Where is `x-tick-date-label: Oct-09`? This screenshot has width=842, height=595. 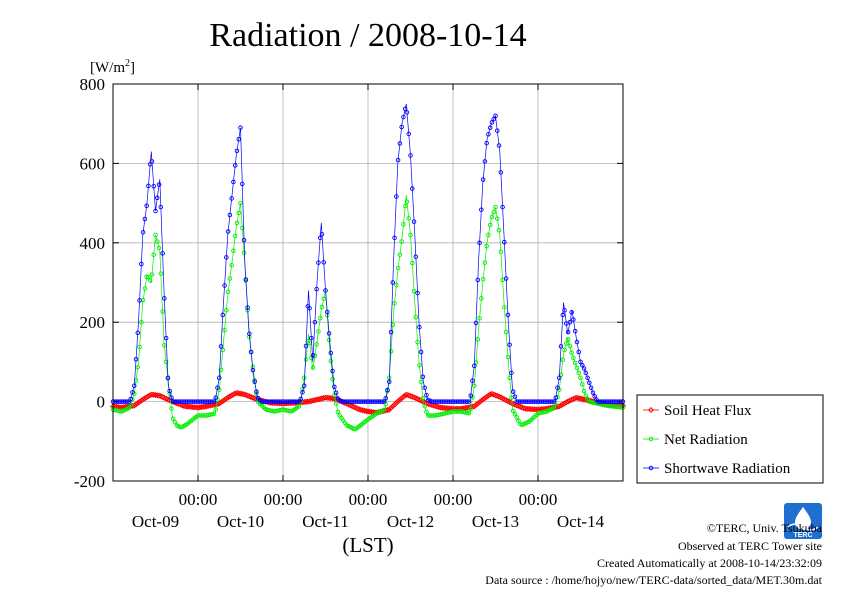 x-tick-date-label: Oct-09 is located at coordinates (155, 521).